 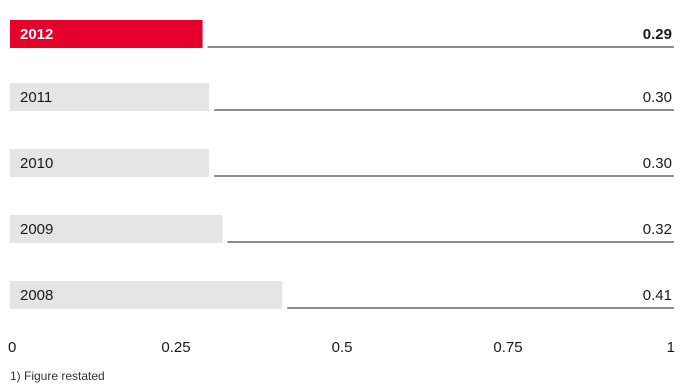 What do you see at coordinates (342, 347) in the screenshot?
I see `x-tick-label-2: 0.5` at bounding box center [342, 347].